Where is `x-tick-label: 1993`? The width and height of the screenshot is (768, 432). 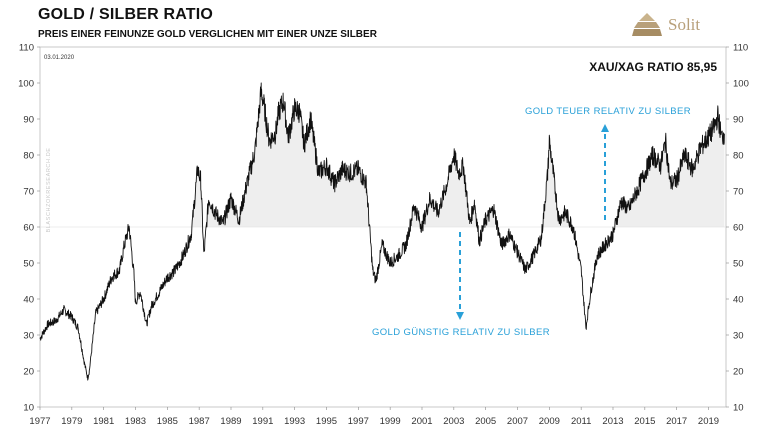 x-tick-label: 1993 is located at coordinates (294, 421).